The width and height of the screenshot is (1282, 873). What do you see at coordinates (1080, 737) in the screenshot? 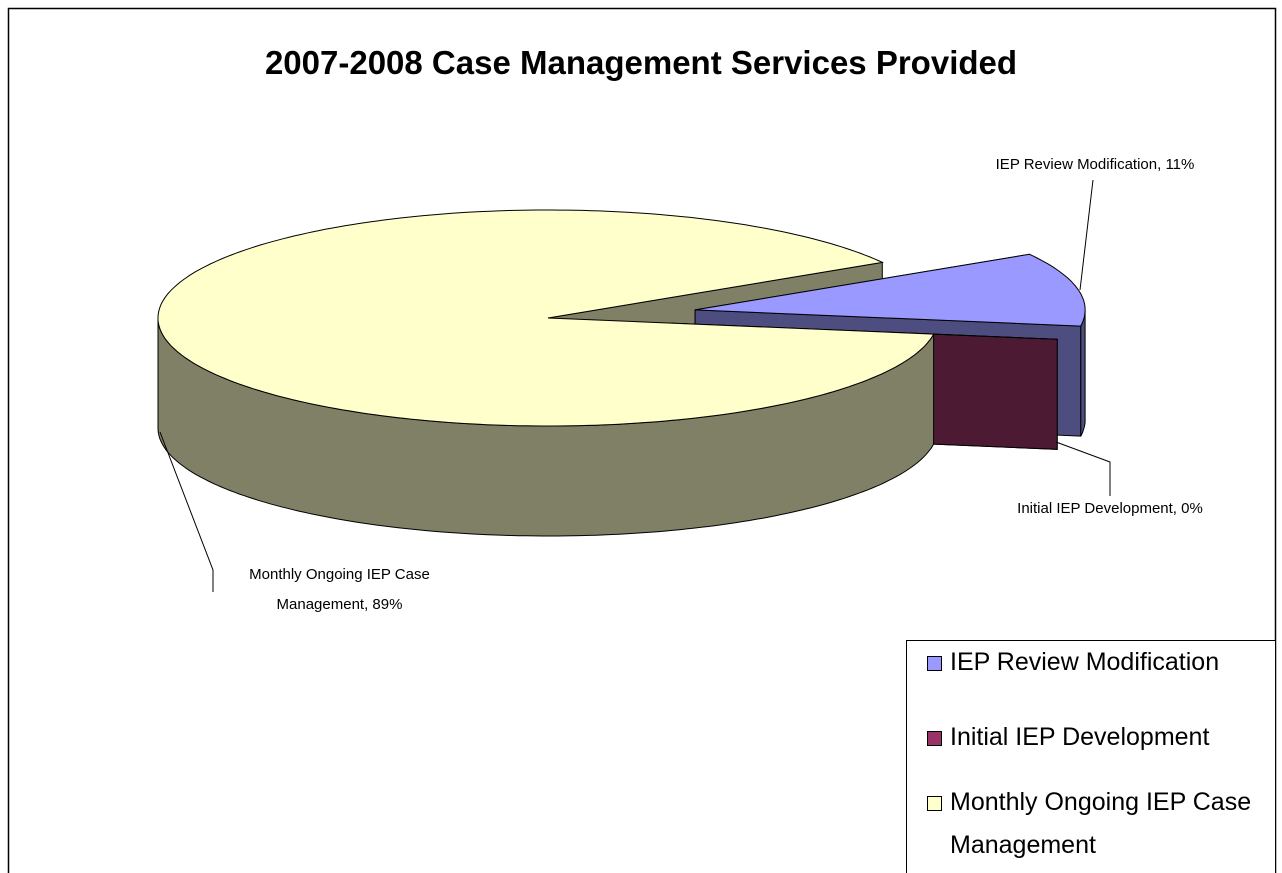
I see `legend-label: Initial IEP Development` at bounding box center [1080, 737].